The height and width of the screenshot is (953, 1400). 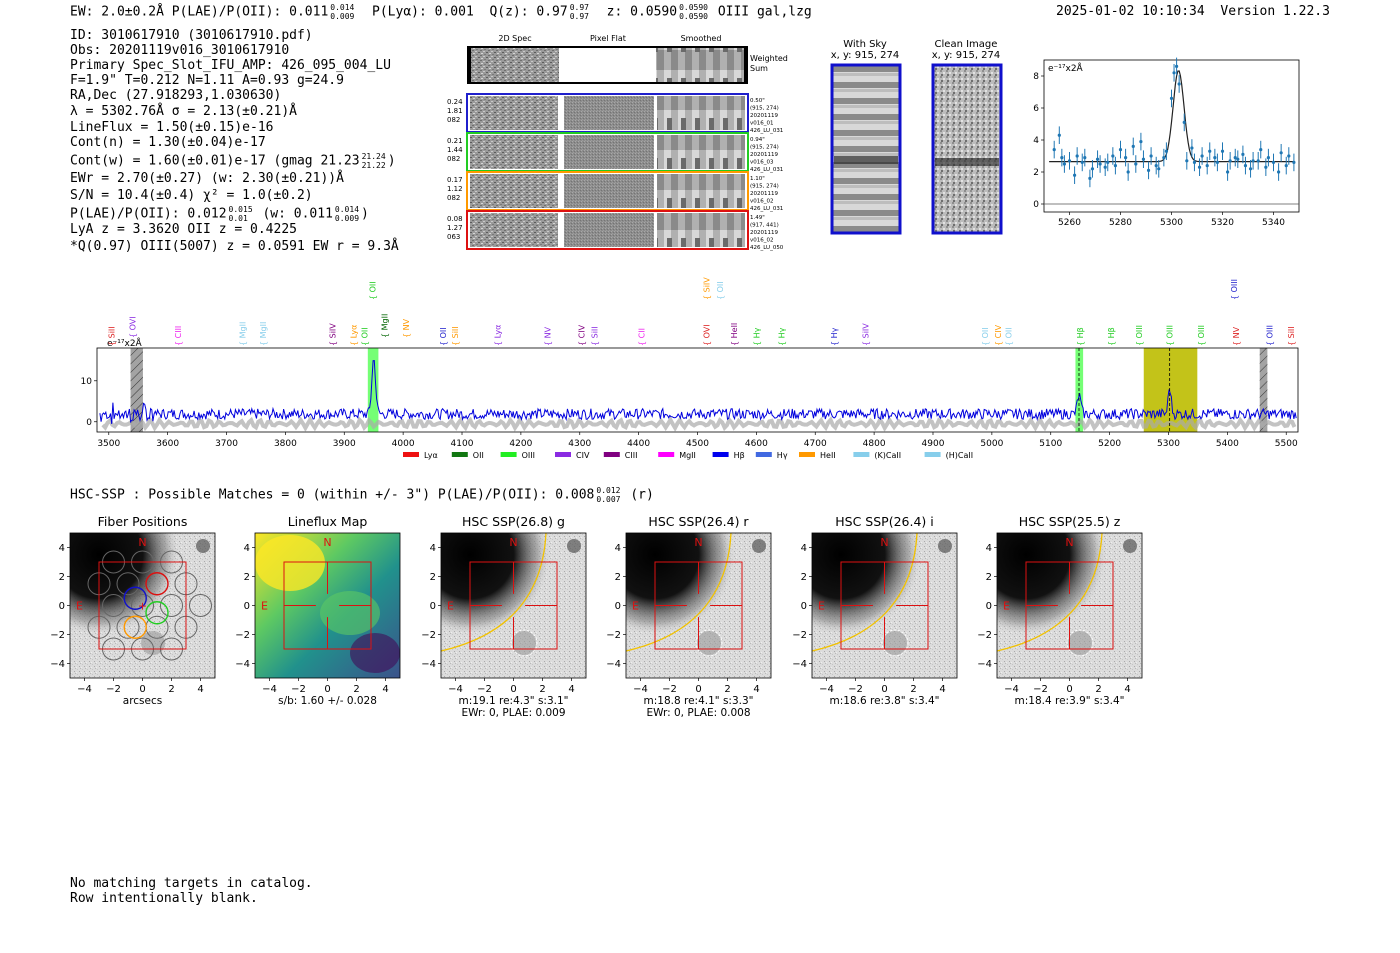 I want to click on cutout-row-left-label: 0.08, so click(x=455, y=219).